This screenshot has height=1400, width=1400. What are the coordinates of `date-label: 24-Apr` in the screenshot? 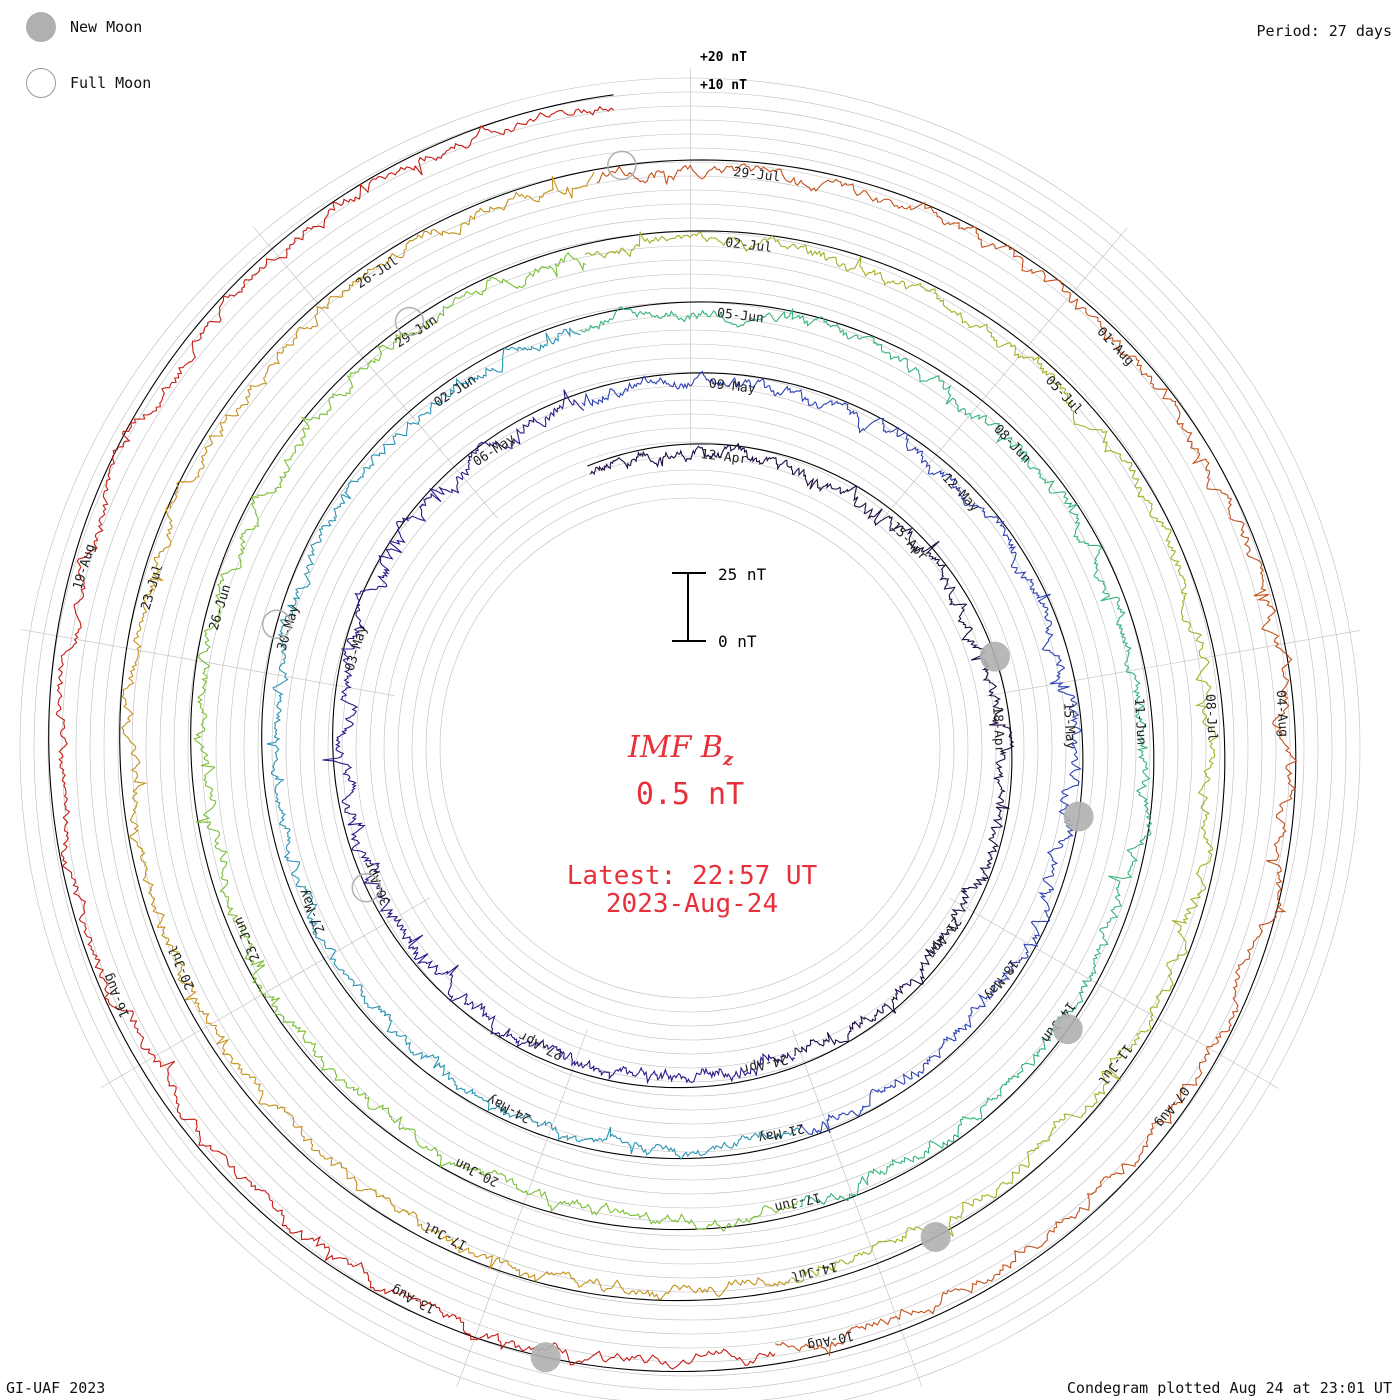 It's located at (764, 1063).